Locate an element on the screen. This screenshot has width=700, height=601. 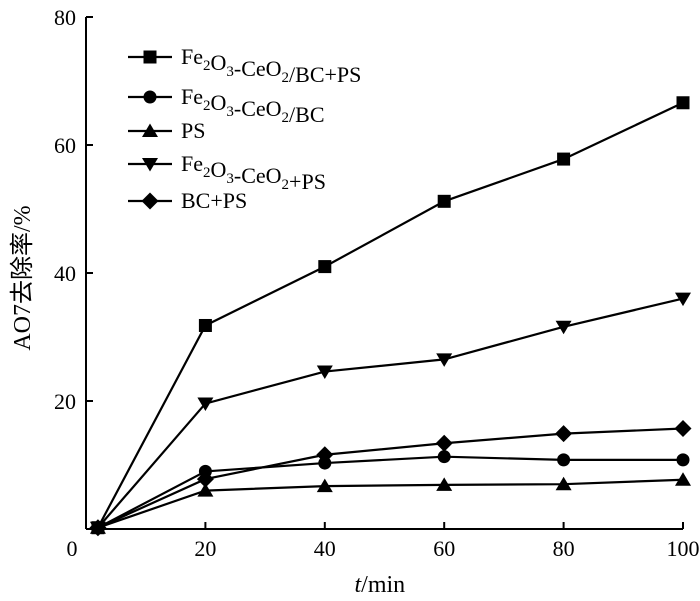
y-tick-label: 20 is located at coordinates (65, 401).